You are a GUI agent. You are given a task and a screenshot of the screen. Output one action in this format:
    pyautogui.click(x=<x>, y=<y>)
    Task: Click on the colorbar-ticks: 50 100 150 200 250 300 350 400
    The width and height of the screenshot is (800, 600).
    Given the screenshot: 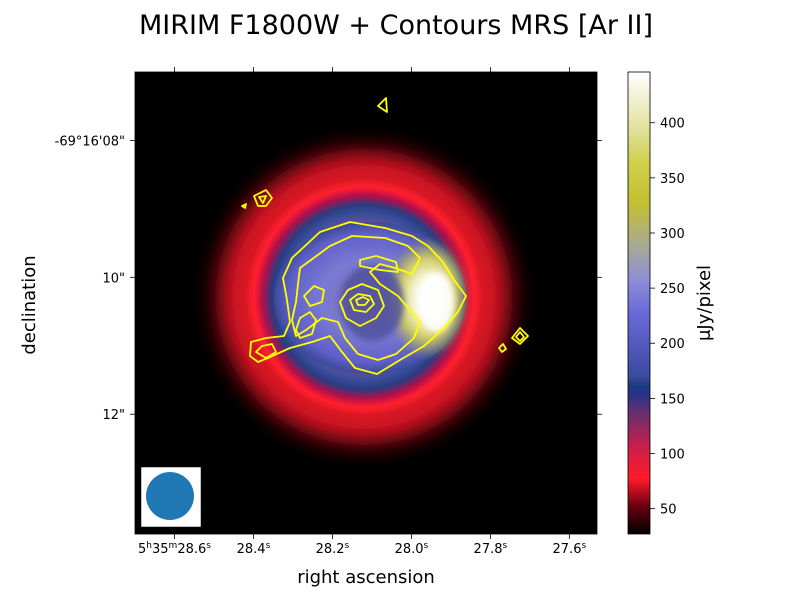 What is the action you would take?
    pyautogui.click(x=667, y=317)
    